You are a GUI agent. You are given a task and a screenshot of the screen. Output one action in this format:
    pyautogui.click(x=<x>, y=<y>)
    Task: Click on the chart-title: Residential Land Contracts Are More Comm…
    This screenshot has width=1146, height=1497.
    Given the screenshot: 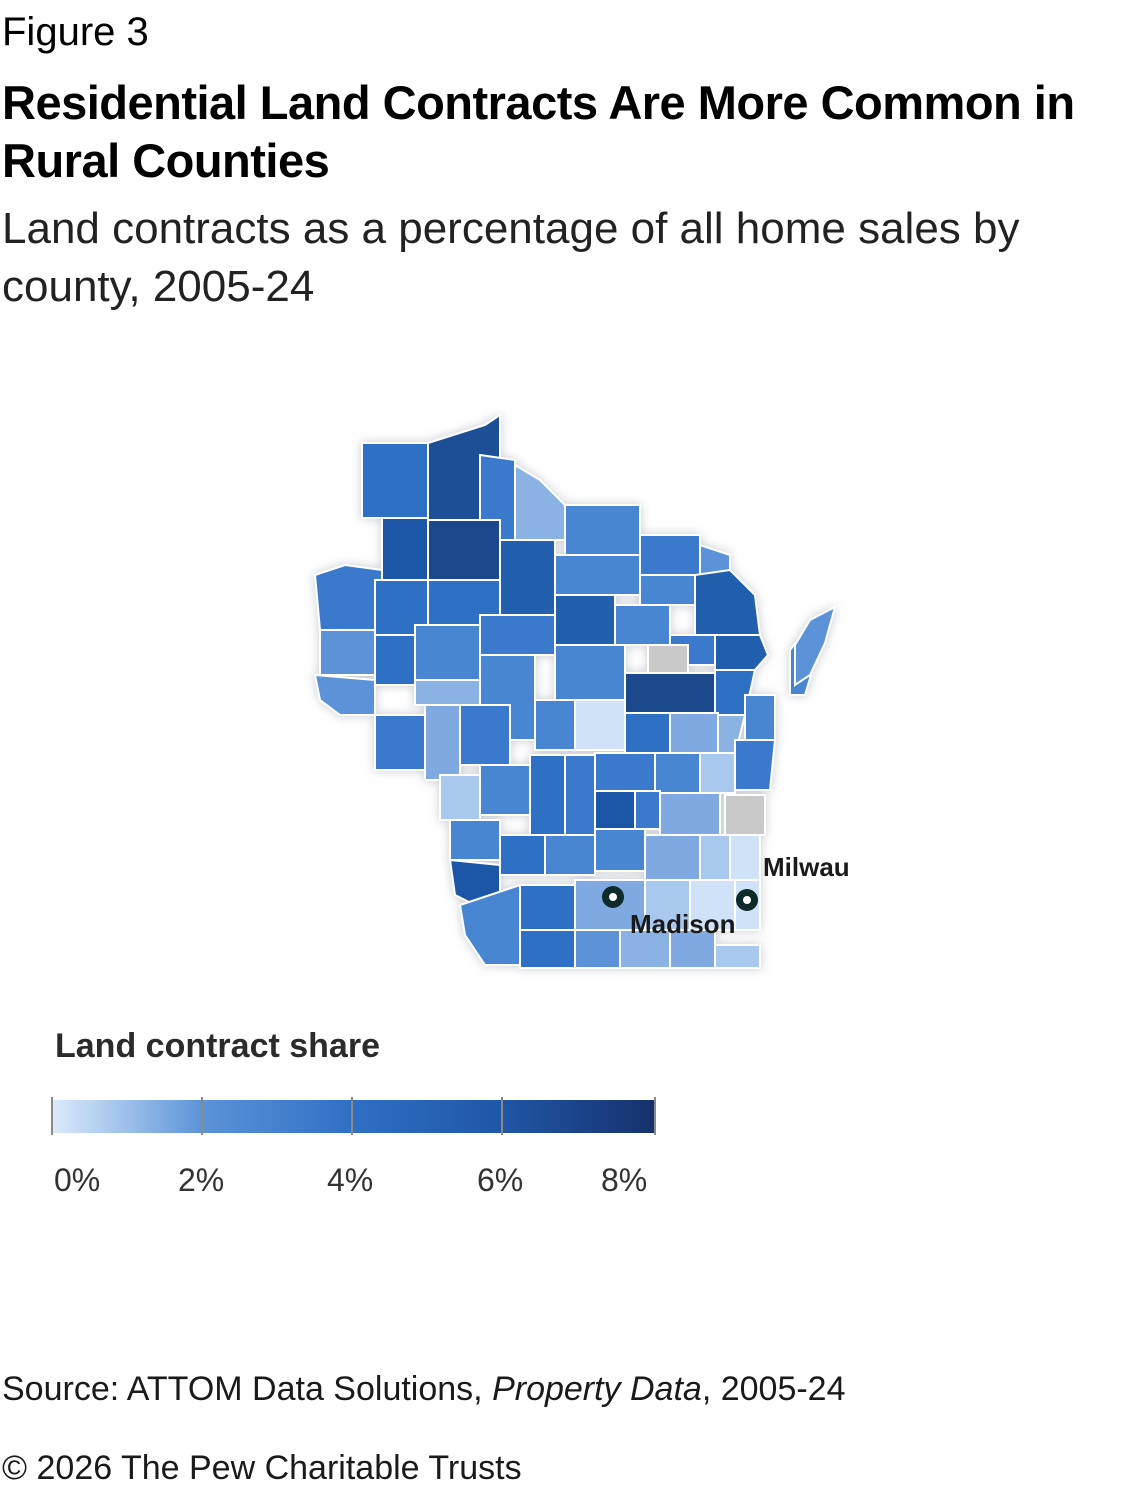 What is the action you would take?
    pyautogui.click(x=538, y=131)
    